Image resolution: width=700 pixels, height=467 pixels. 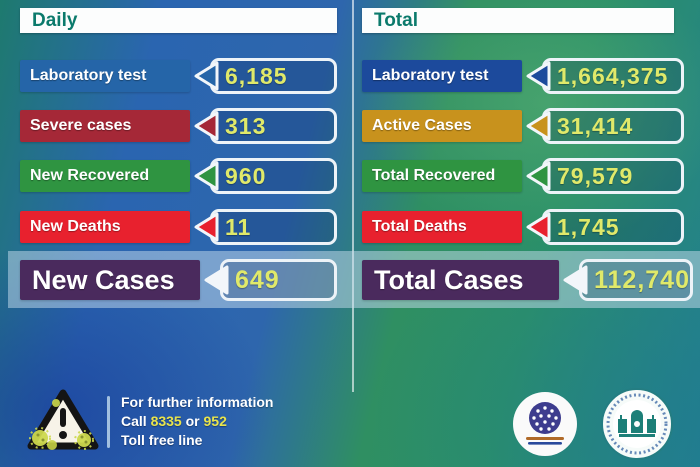 I want to click on stat-value: 1,664,375, so click(x=613, y=75).